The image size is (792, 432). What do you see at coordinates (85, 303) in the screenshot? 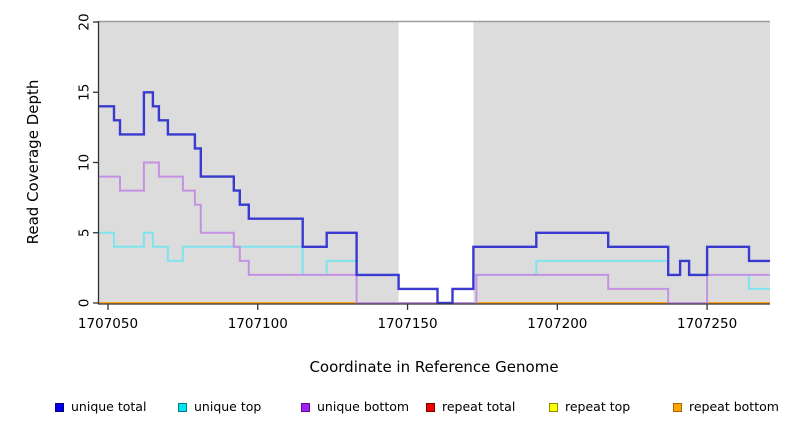
I see `y-tick-label: 0` at bounding box center [85, 303].